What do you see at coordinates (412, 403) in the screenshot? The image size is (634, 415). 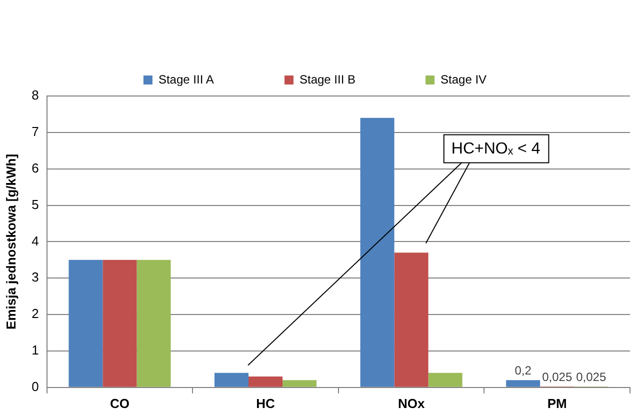 I see `x-tick-label: NOx` at bounding box center [412, 403].